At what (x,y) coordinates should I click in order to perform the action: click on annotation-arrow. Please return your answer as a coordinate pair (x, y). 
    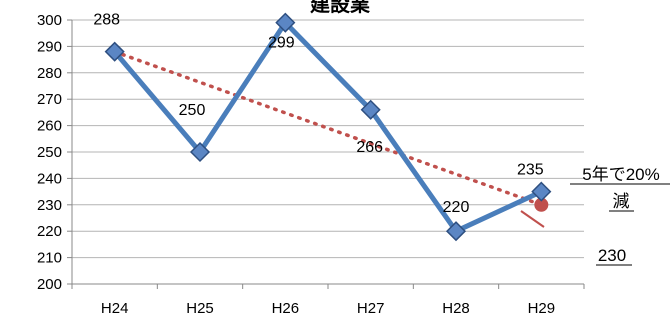
    Looking at the image, I should click on (532, 219).